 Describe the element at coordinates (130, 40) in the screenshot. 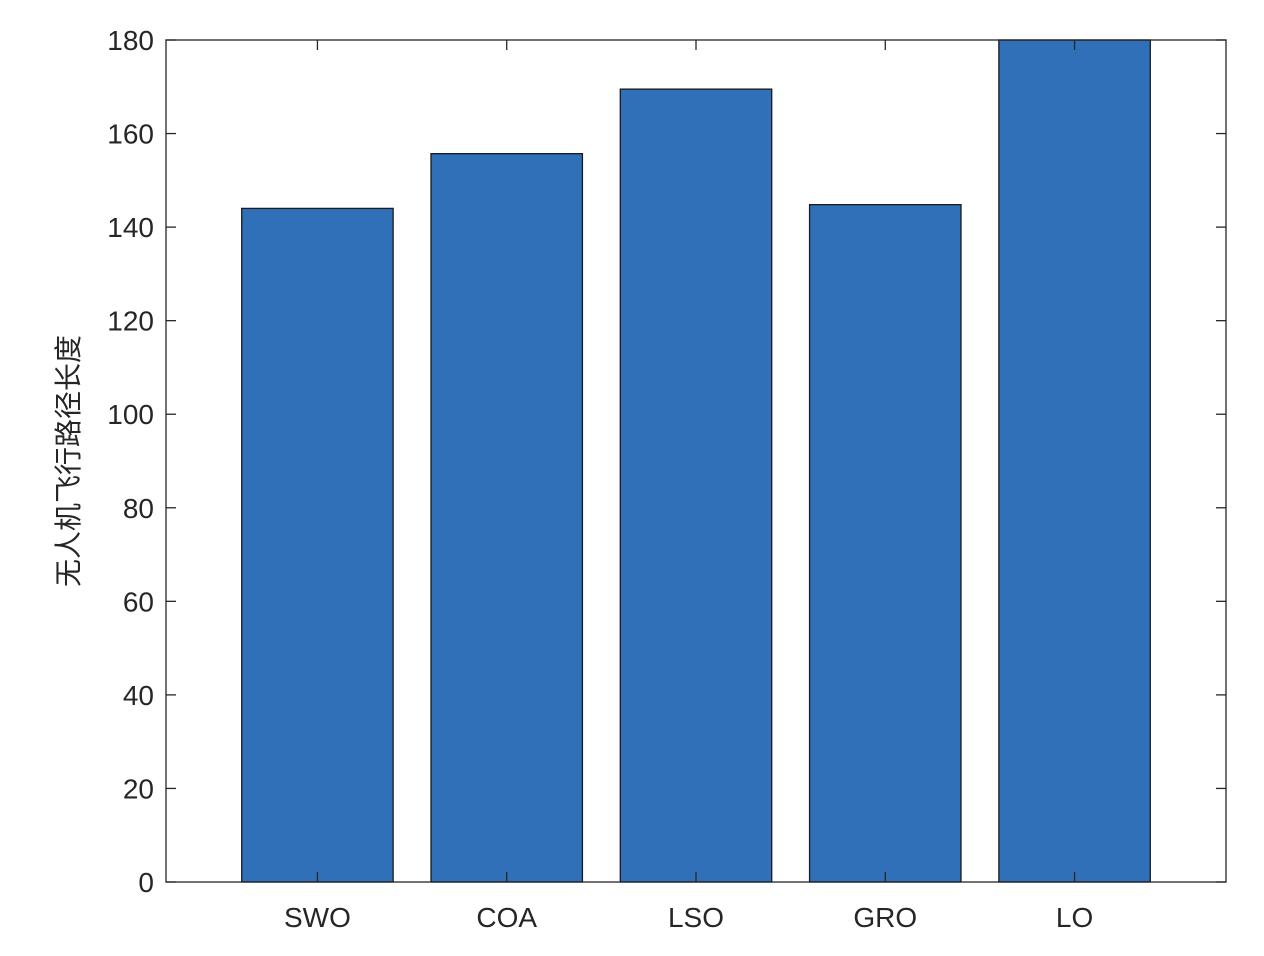

I see `y-tick-label: 180` at that location.